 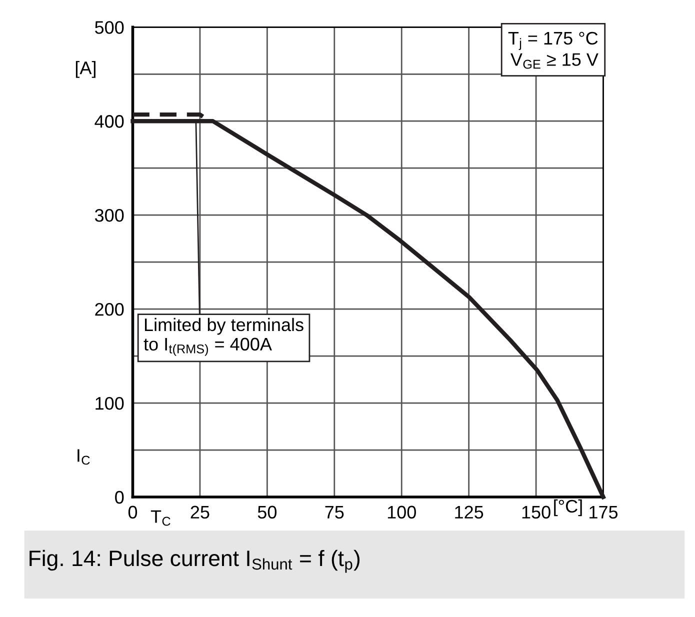 What do you see at coordinates (536, 512) in the screenshot?
I see `x-tick-label: 150` at bounding box center [536, 512].